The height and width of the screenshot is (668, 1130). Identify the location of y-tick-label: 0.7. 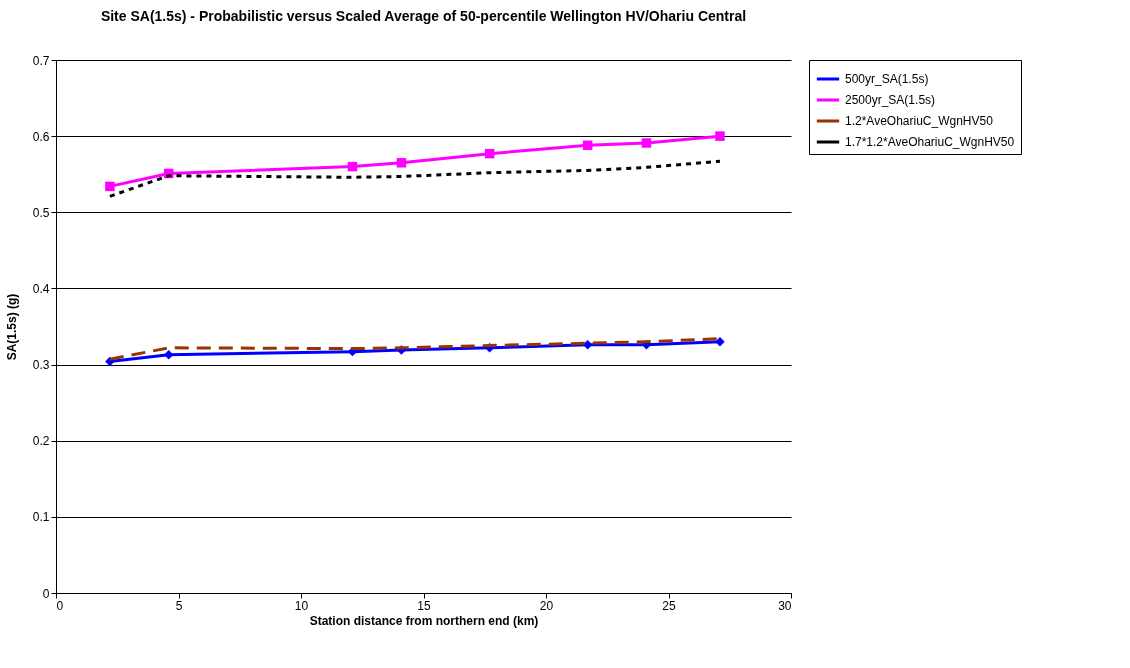
(41, 60).